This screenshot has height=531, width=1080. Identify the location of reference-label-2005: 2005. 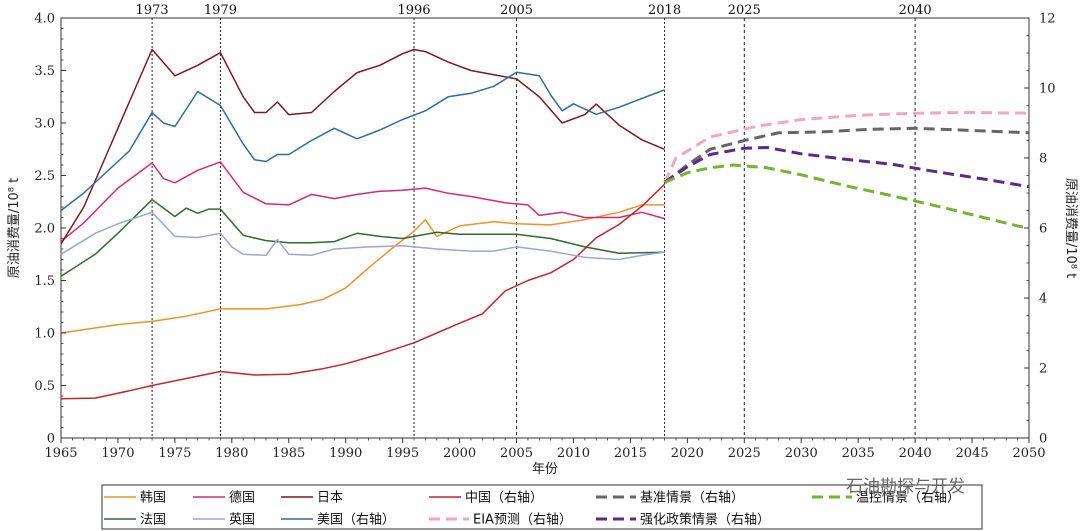
(516, 10).